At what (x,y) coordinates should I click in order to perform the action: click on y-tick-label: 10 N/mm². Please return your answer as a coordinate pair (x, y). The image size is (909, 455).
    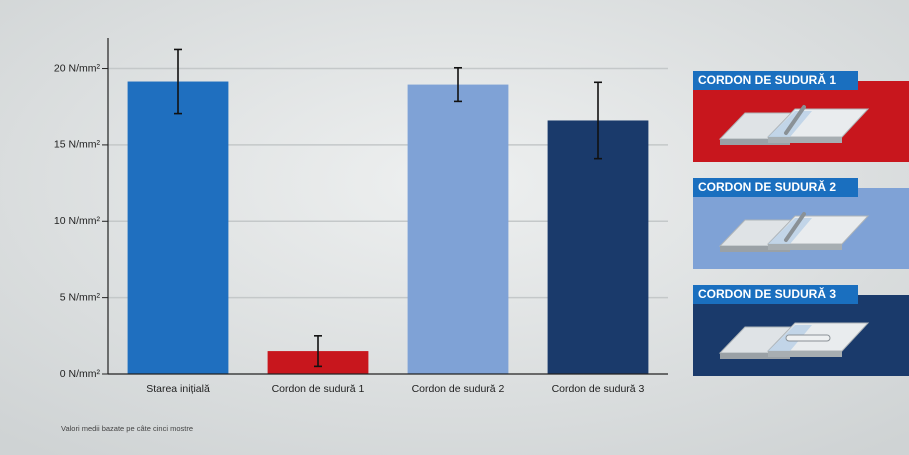
    Looking at the image, I should click on (77, 221).